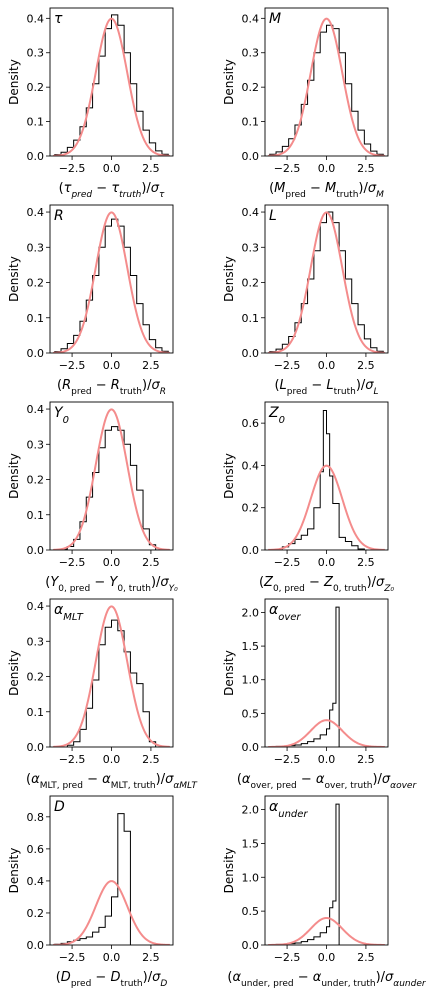 The height and width of the screenshot is (996, 435). What do you see at coordinates (61, 415) in the screenshot?
I see `panel-label: Y0` at bounding box center [61, 415].